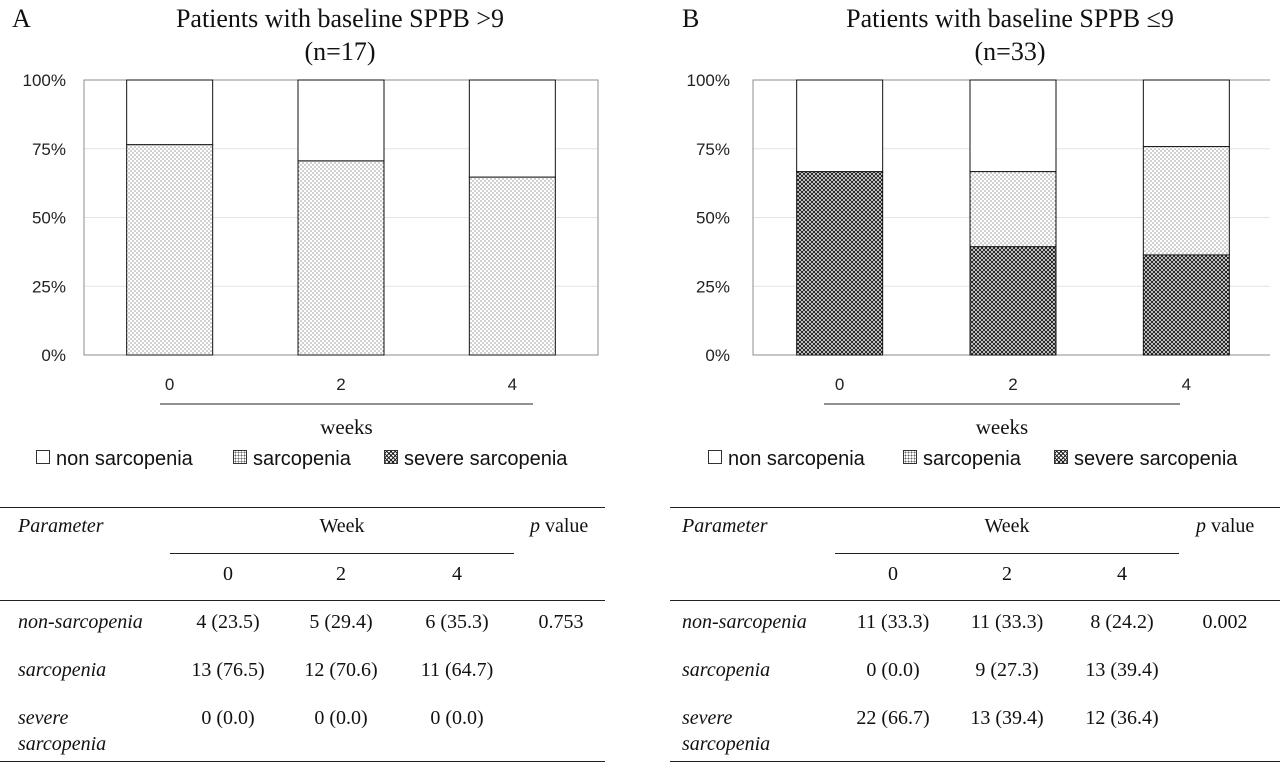 This screenshot has width=1280, height=769. What do you see at coordinates (691, 18) in the screenshot?
I see `panel-letter: B` at bounding box center [691, 18].